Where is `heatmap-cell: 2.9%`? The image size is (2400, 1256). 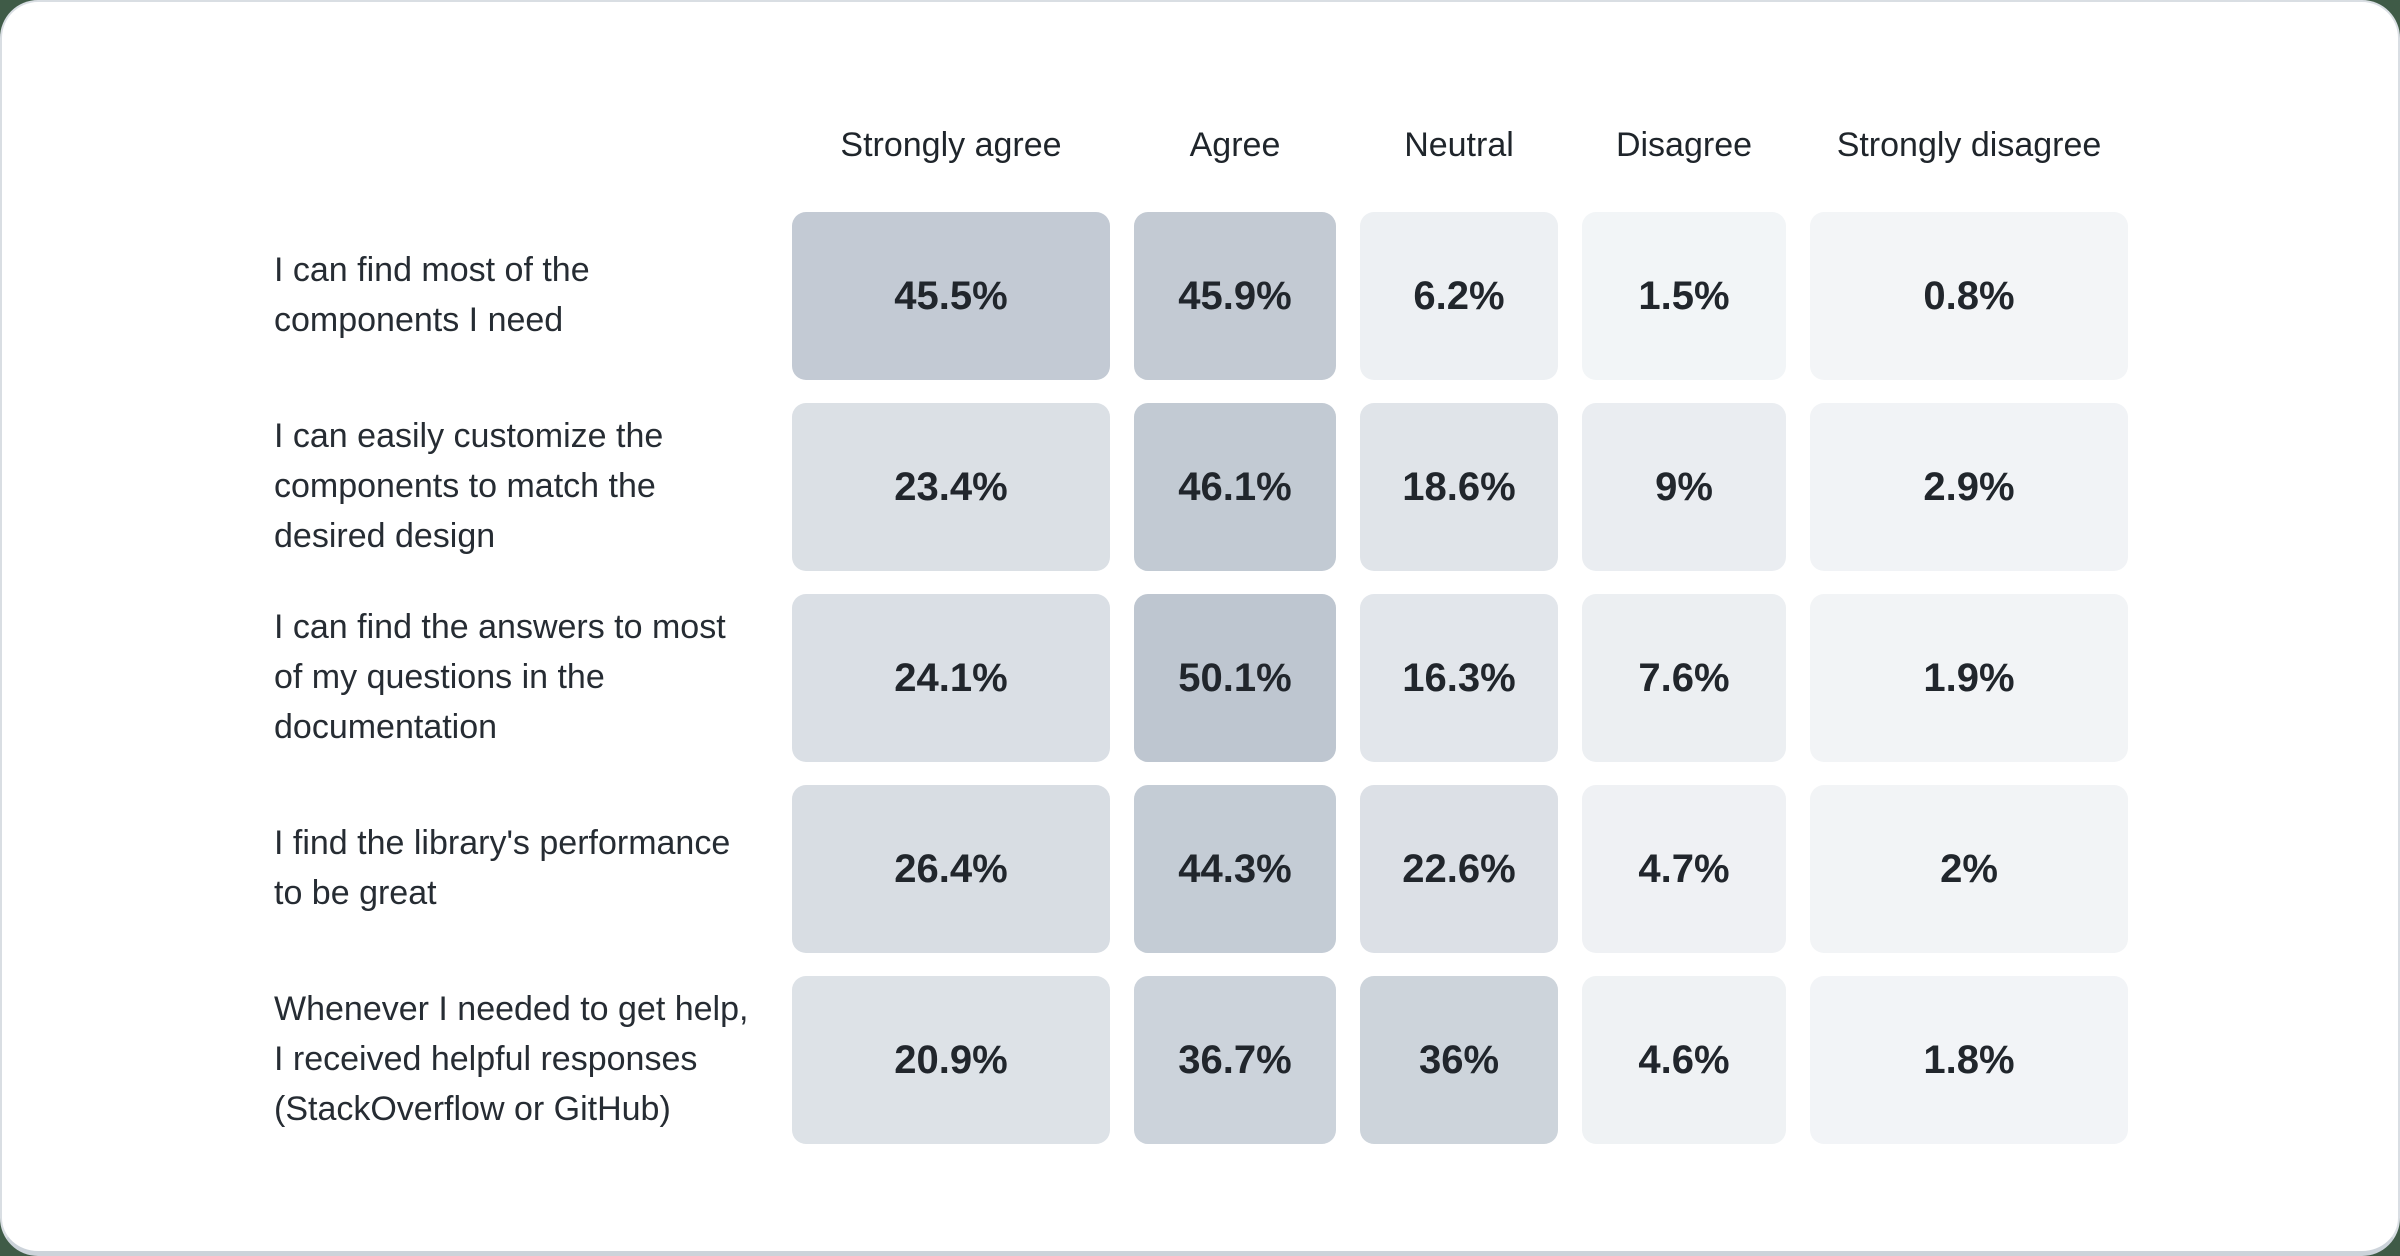
heatmap-cell: 2.9% is located at coordinates (1969, 487).